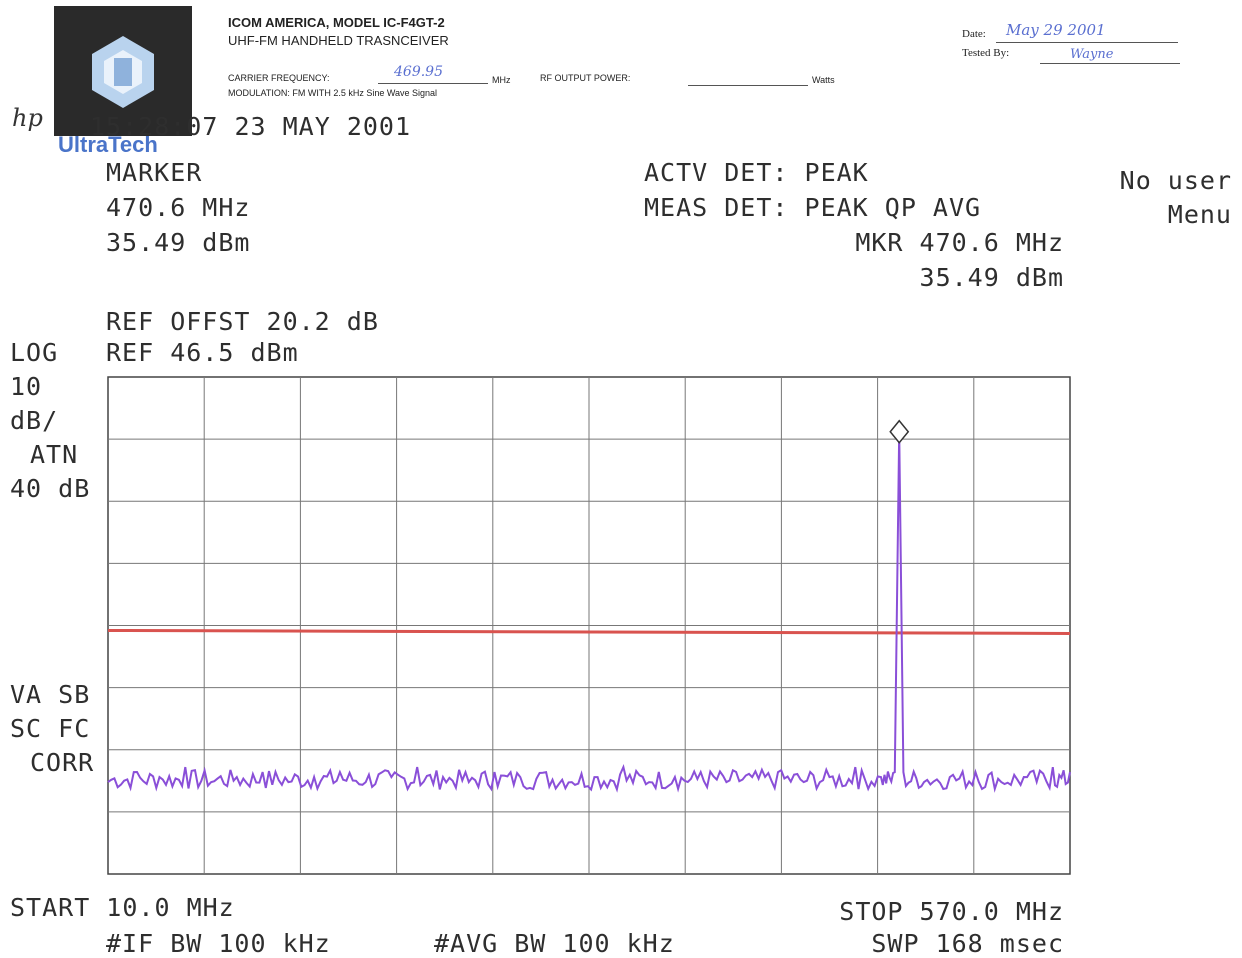 Image resolution: width=1242 pixels, height=958 pixels. I want to click on brand-name: UltraTech, so click(108, 144).